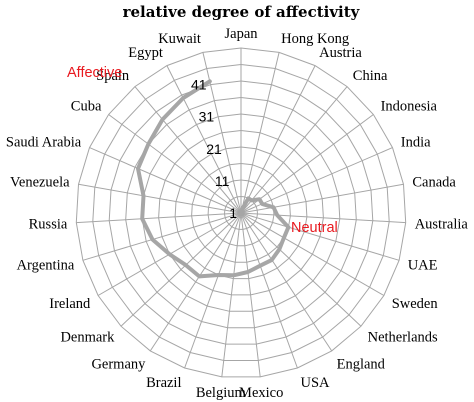 The height and width of the screenshot is (402, 474). Describe the element at coordinates (46, 266) in the screenshot. I see `category-label: Argentina` at that location.